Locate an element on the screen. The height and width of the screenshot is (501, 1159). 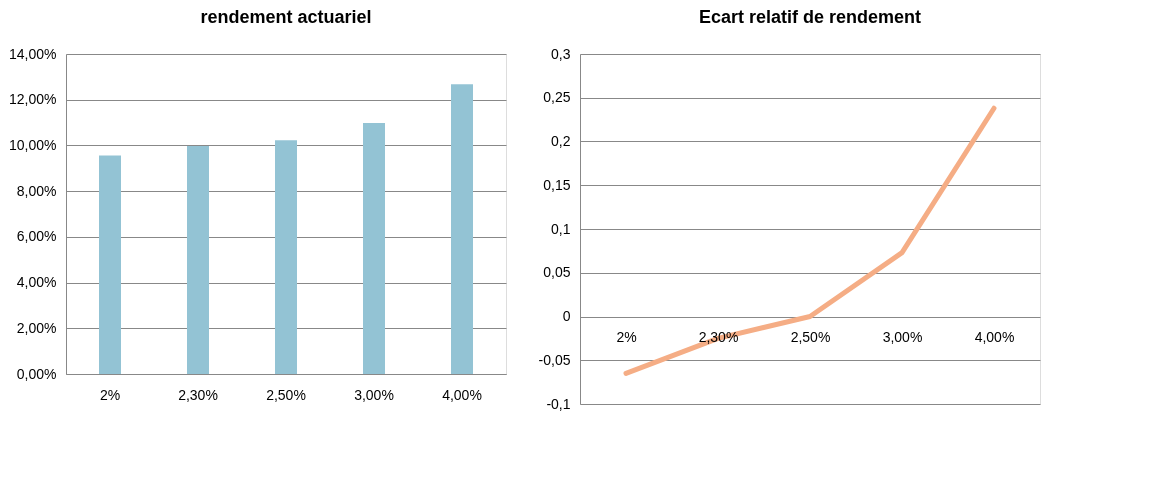
y-tick-label: 0,05 is located at coordinates (557, 272).